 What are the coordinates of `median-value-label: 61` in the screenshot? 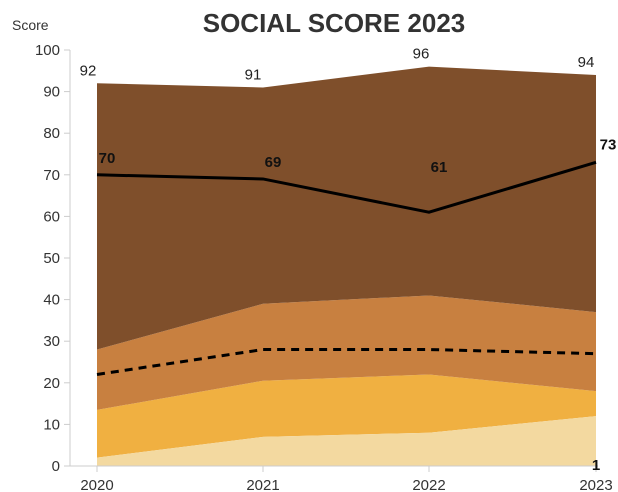 It's located at (439, 167).